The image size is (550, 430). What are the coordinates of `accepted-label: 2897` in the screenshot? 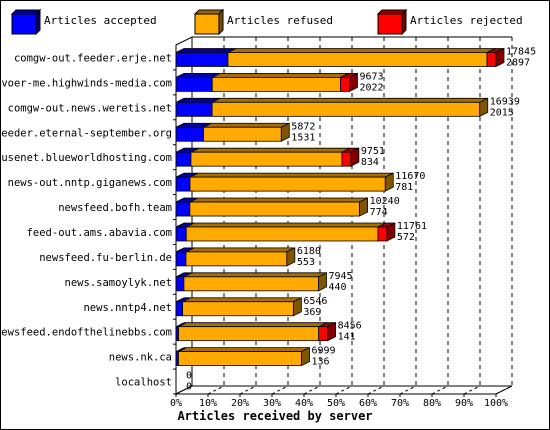 It's located at (518, 62).